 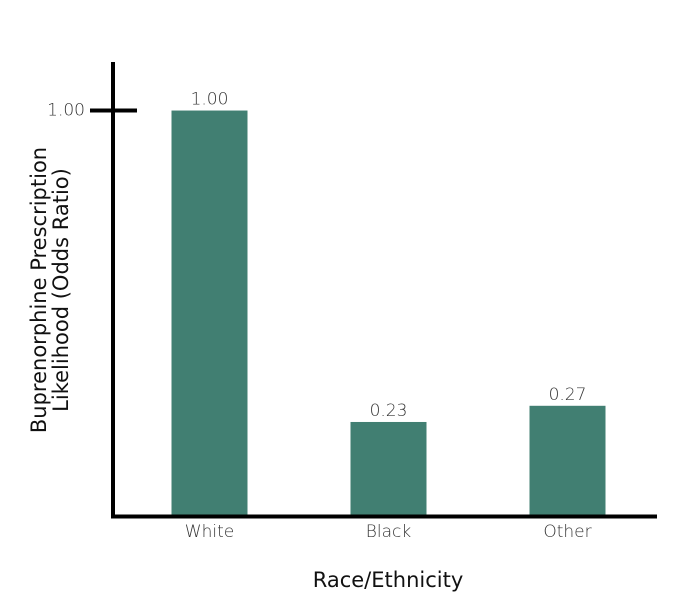 What do you see at coordinates (567, 532) in the screenshot?
I see `x-tick-label: Other` at bounding box center [567, 532].